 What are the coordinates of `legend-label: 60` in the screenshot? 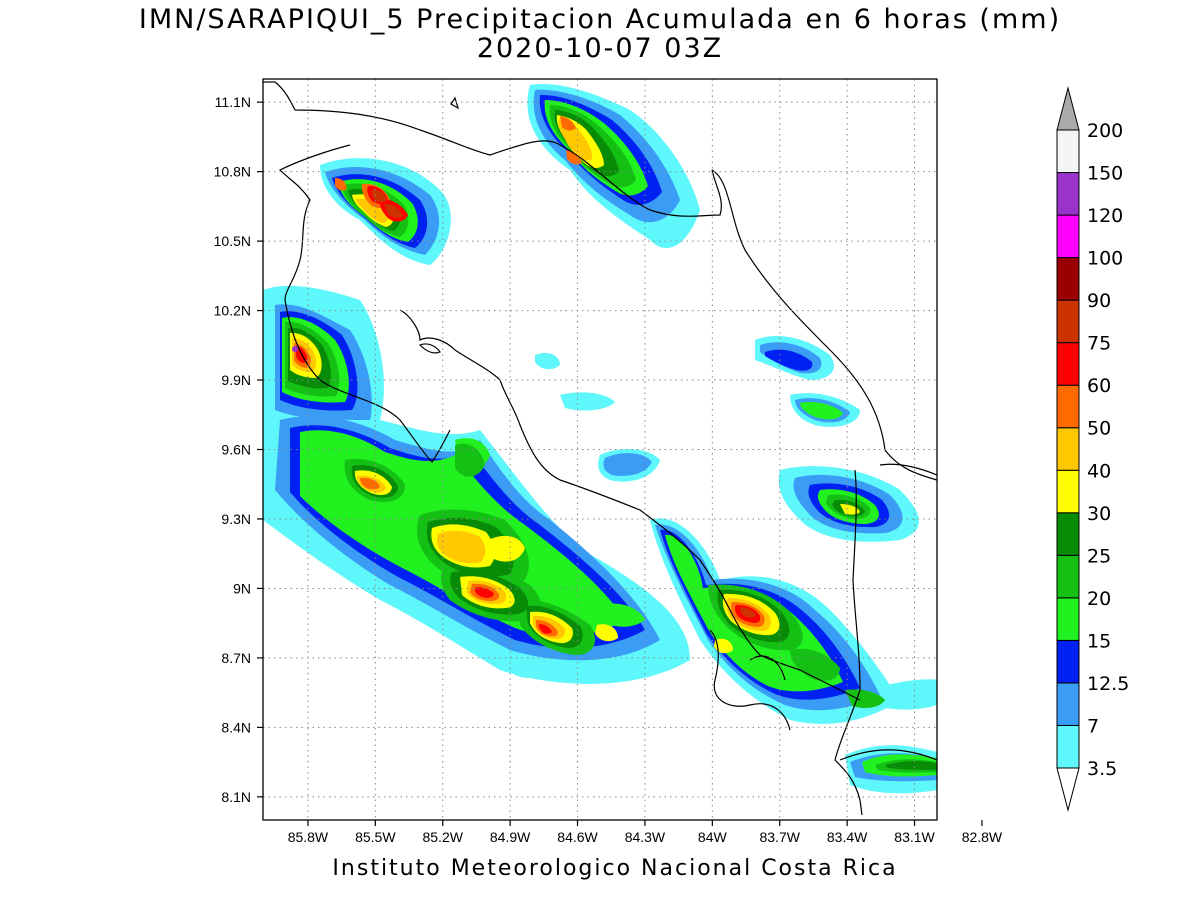 It's located at (1099, 386).